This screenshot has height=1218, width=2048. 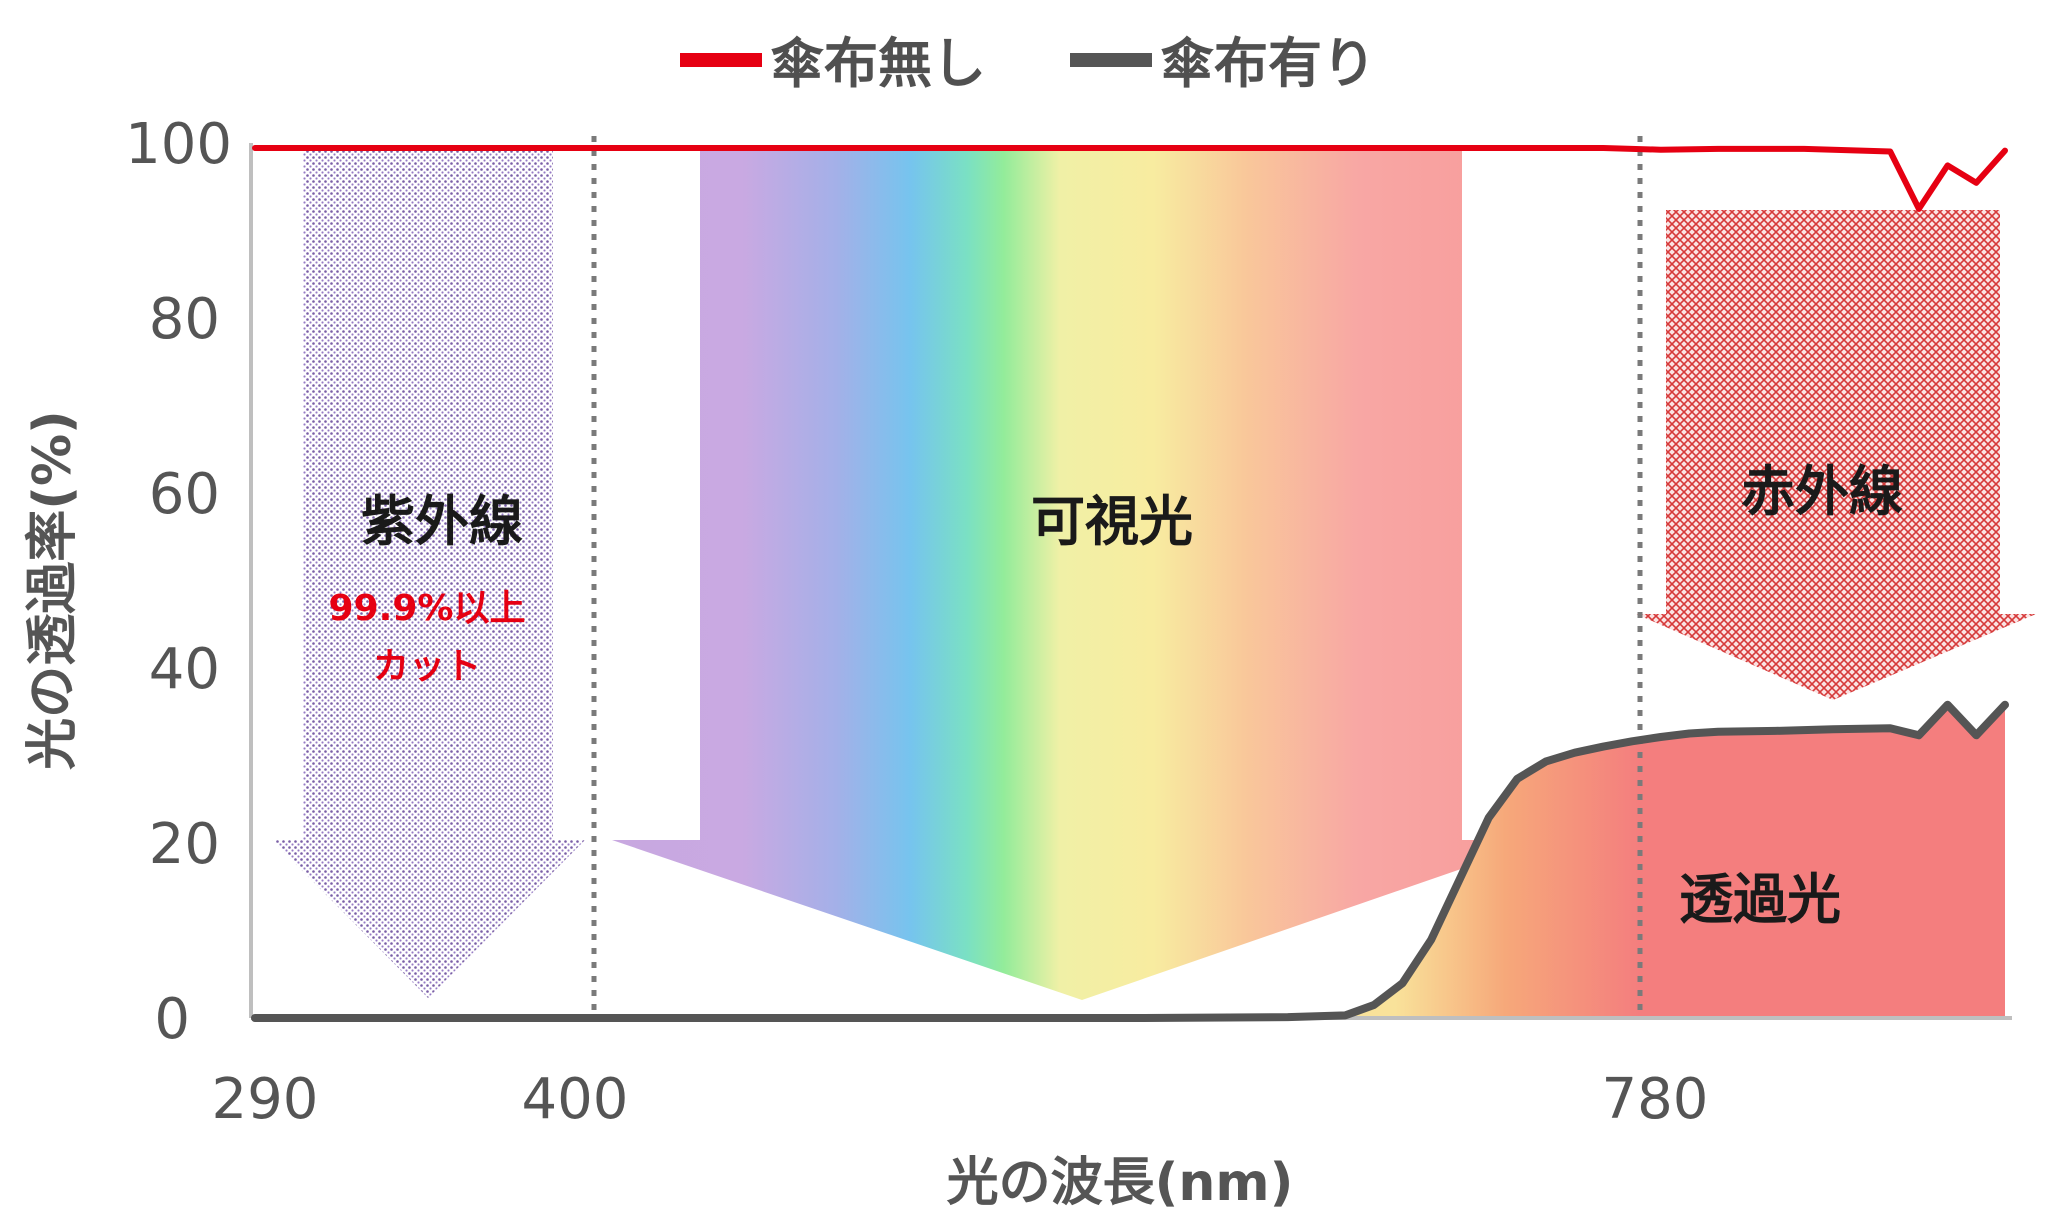 What do you see at coordinates (427, 608) in the screenshot?
I see `uv-note-line1: 99.9%以上` at bounding box center [427, 608].